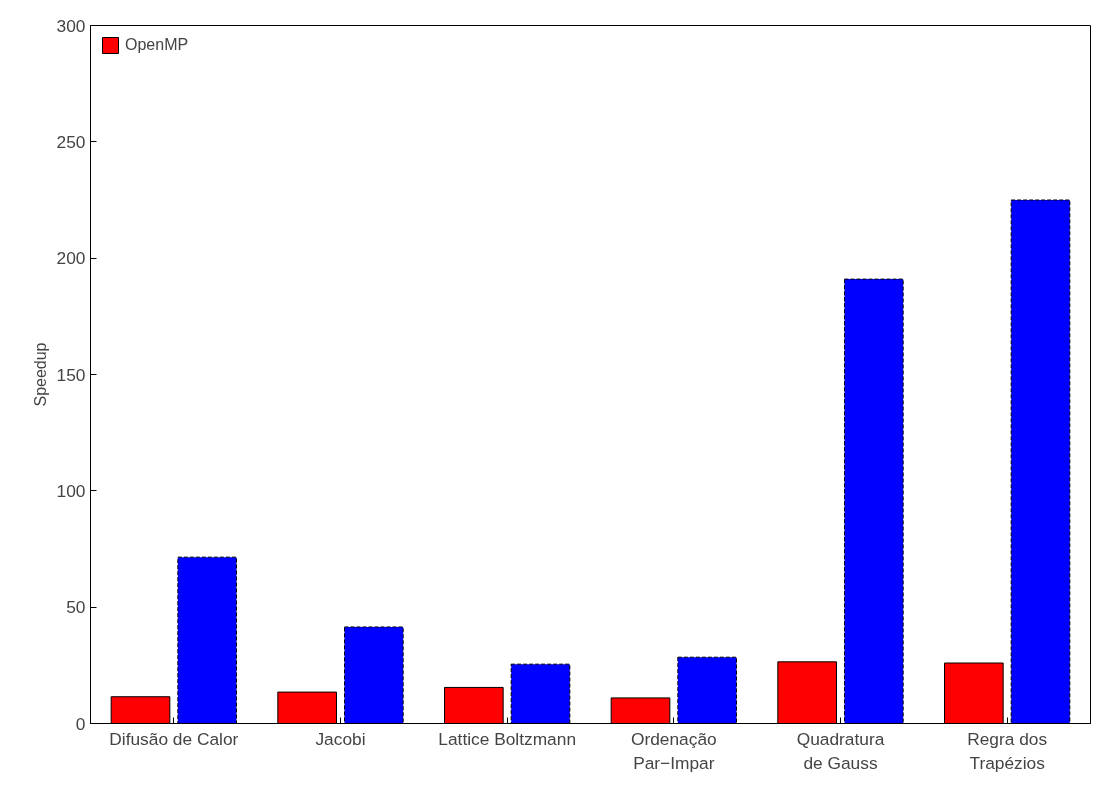  I want to click on x-tick-label: Quadratura de Gauss, so click(840, 750).